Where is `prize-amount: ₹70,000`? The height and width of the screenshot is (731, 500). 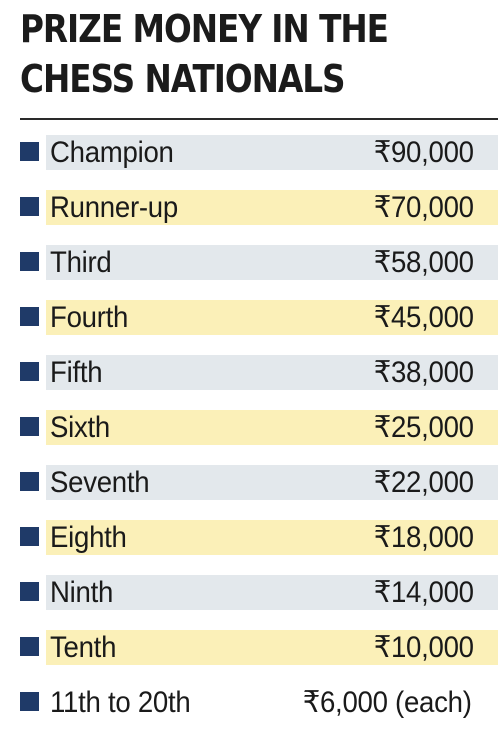
prize-amount: ₹70,000 is located at coordinates (423, 207).